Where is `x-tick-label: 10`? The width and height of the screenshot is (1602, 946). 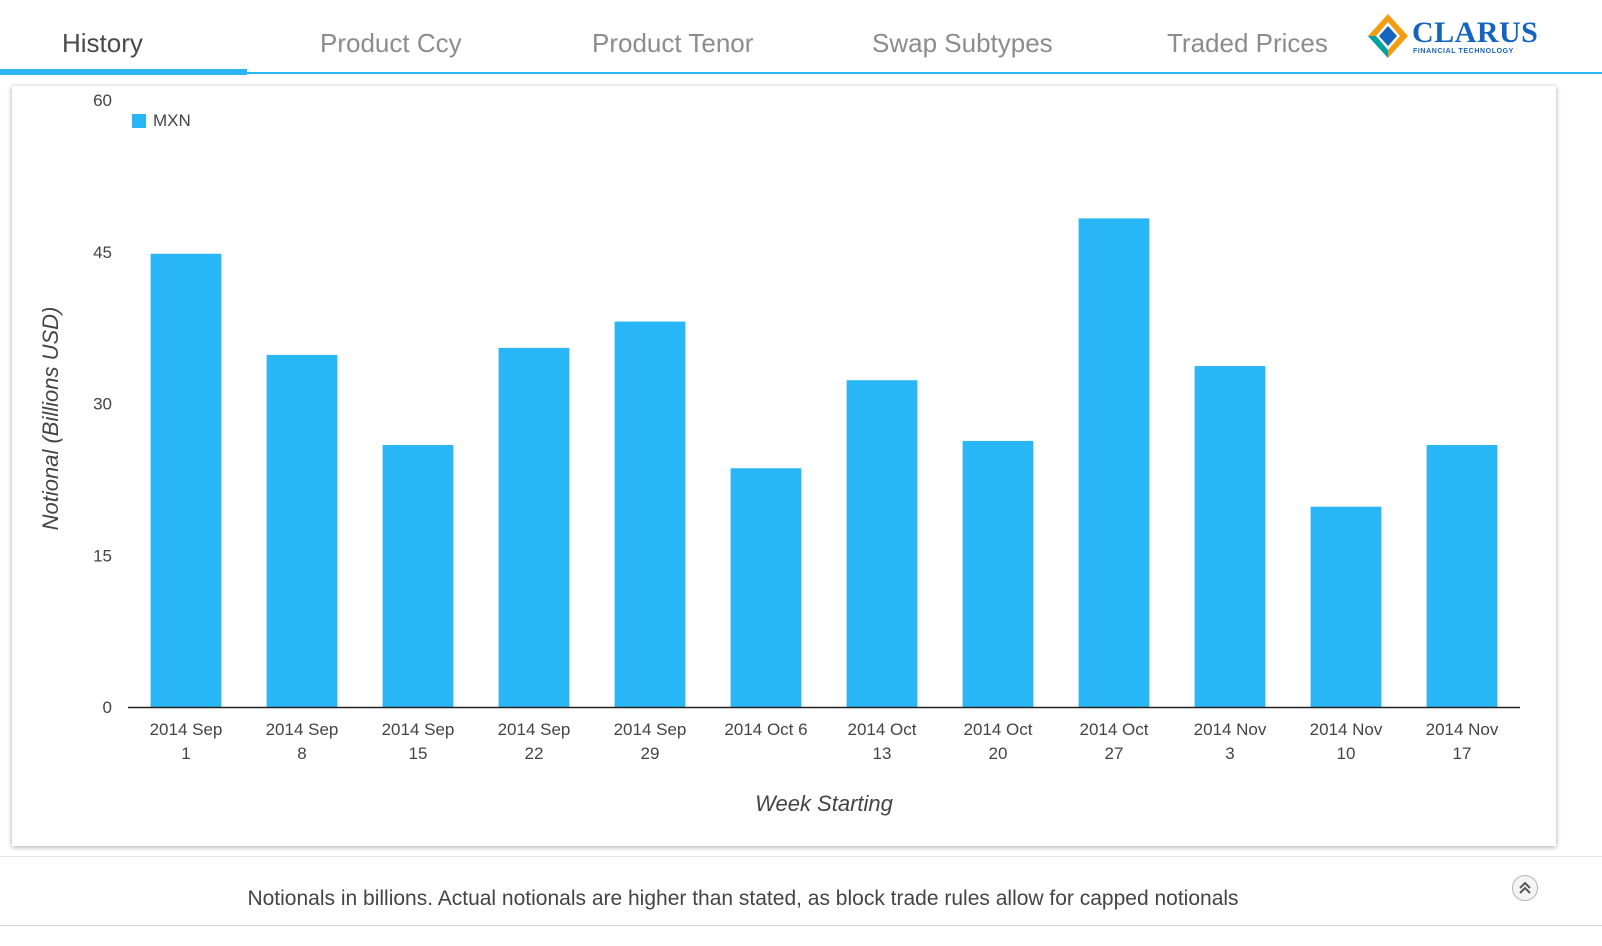 x-tick-label: 10 is located at coordinates (1346, 753).